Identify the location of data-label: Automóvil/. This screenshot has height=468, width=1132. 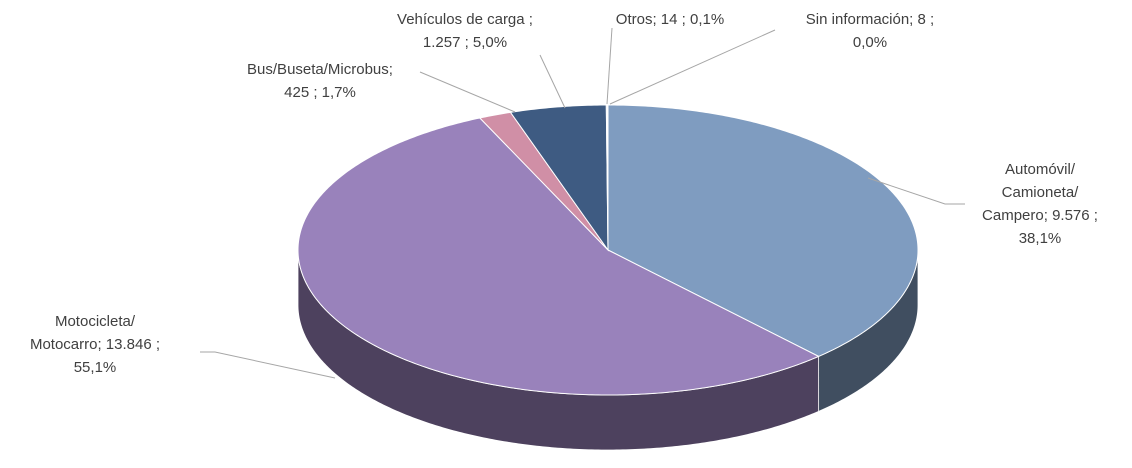
(1040, 169).